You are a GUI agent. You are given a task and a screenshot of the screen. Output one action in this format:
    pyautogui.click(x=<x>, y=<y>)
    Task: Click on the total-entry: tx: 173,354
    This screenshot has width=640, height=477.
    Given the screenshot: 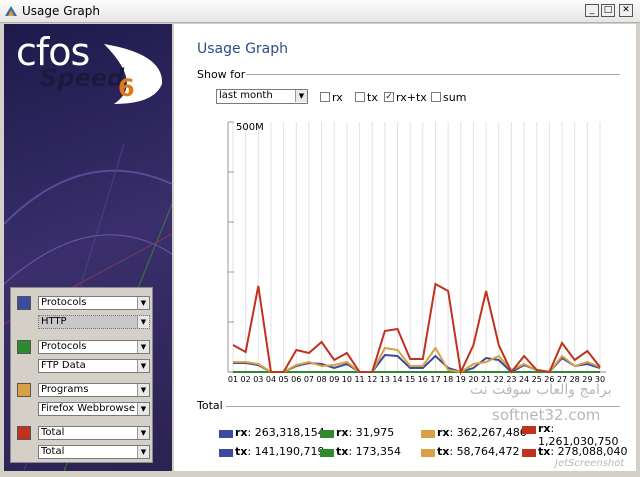 What is the action you would take?
    pyautogui.click(x=369, y=451)
    